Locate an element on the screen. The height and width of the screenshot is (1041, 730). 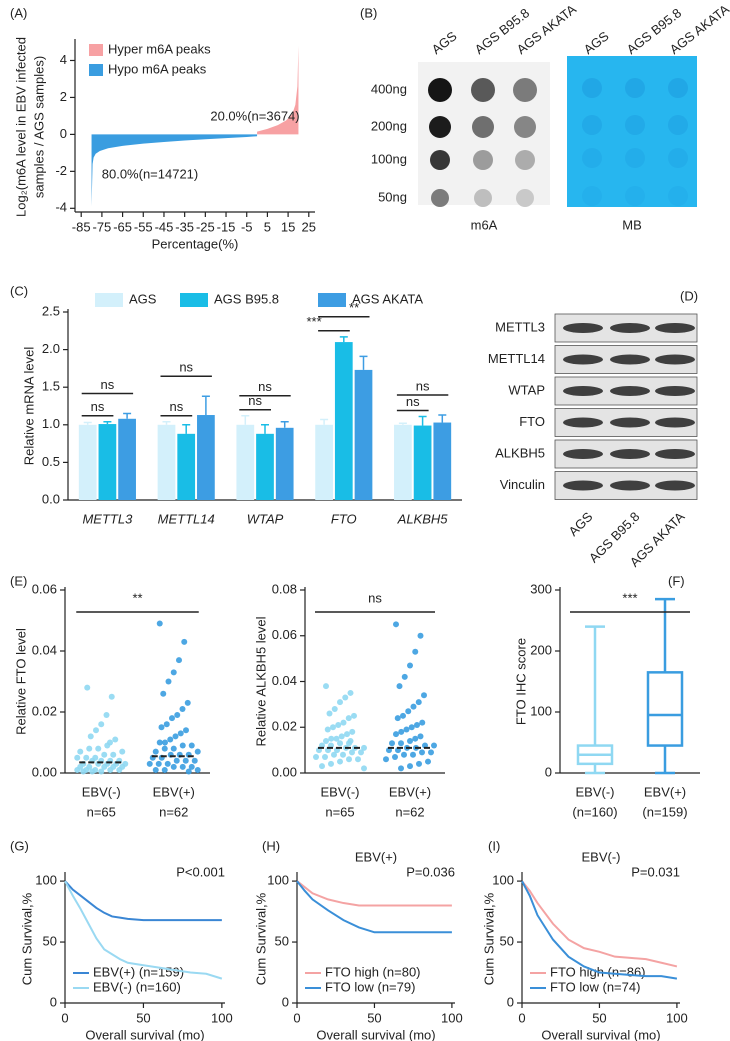
p-value: P<0.001 is located at coordinates (200, 871).